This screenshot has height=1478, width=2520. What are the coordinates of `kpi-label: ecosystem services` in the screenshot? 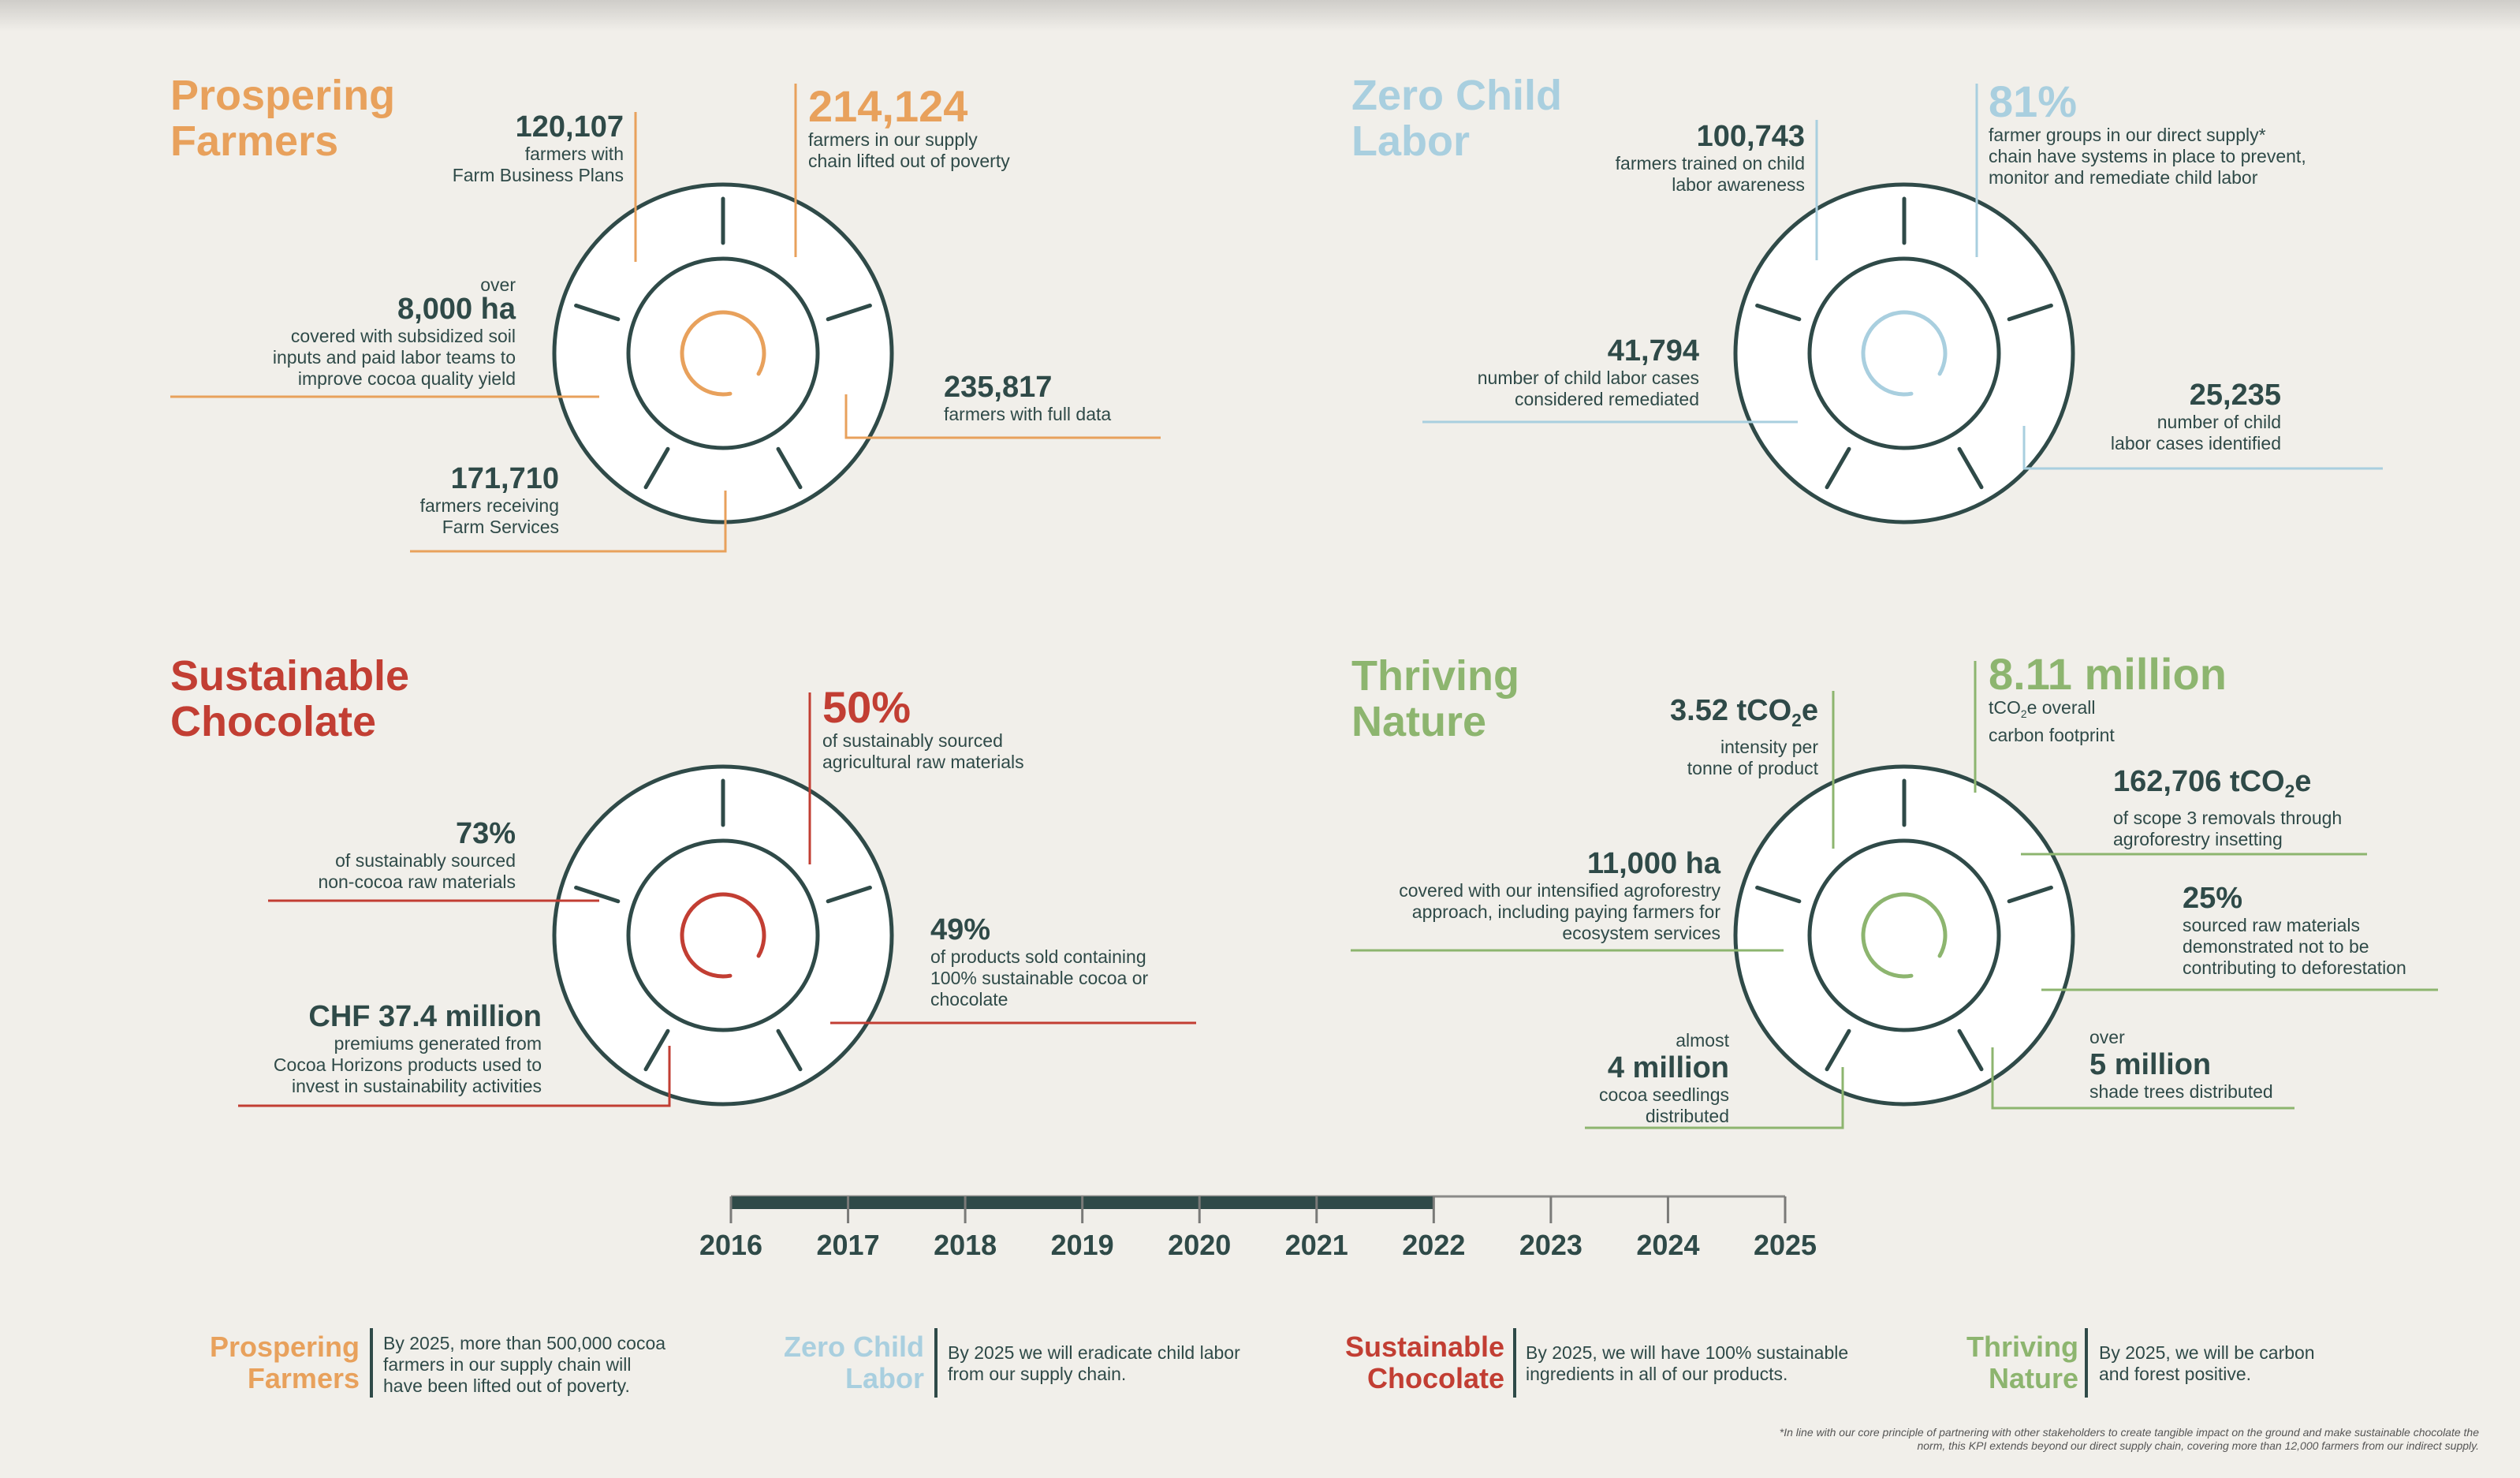 It's located at (1641, 933).